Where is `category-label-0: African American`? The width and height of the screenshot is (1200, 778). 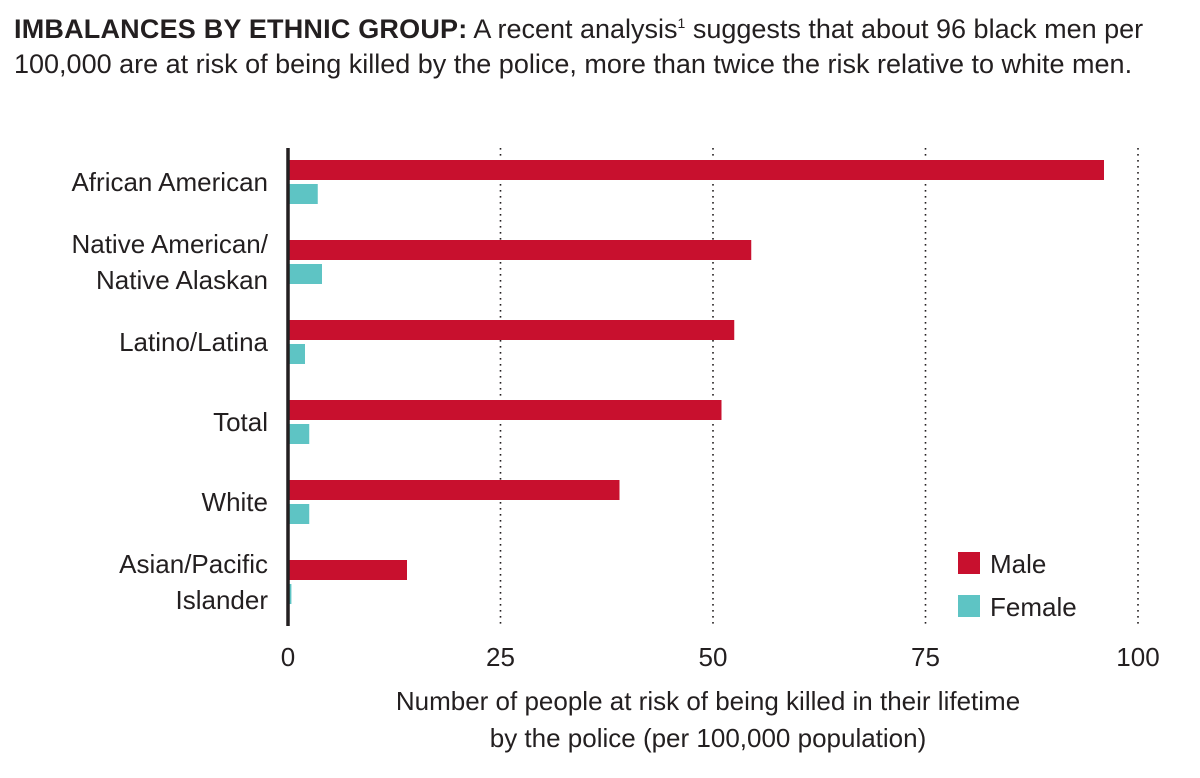
category-label-0: African American is located at coordinates (169, 182).